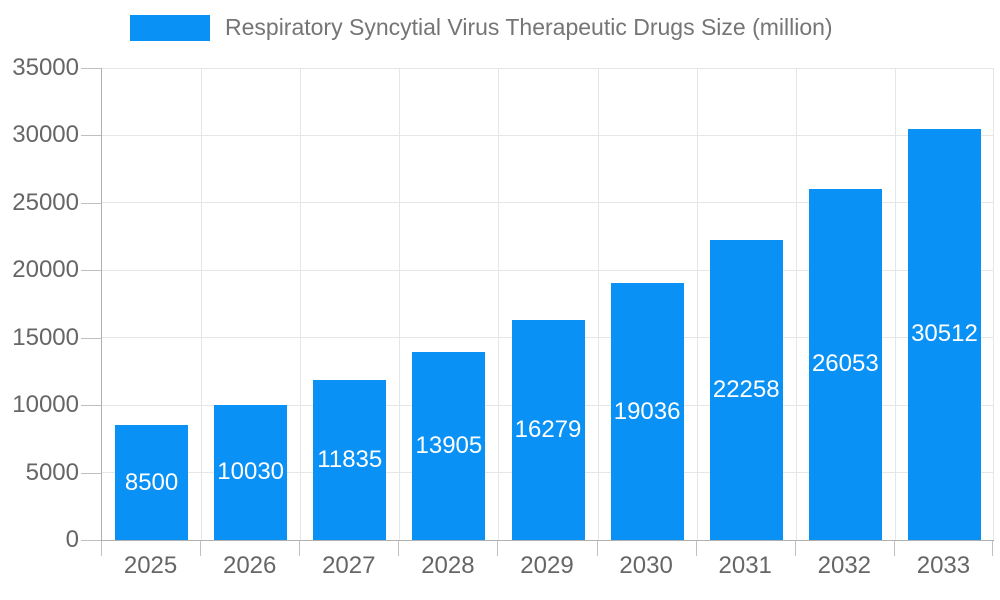 This screenshot has width=1000, height=600. I want to click on x-axis-tick-label: 2026, so click(249, 565).